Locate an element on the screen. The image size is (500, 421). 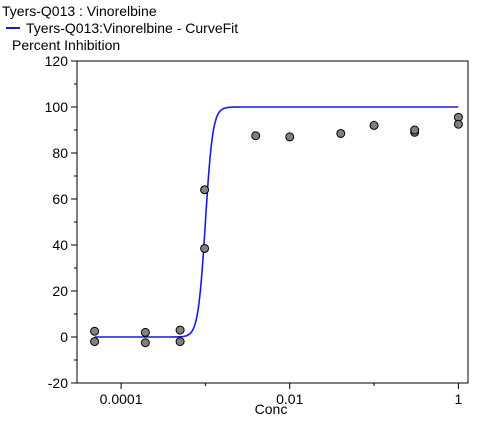
x-tick-label: 0.0001 is located at coordinates (121, 399).